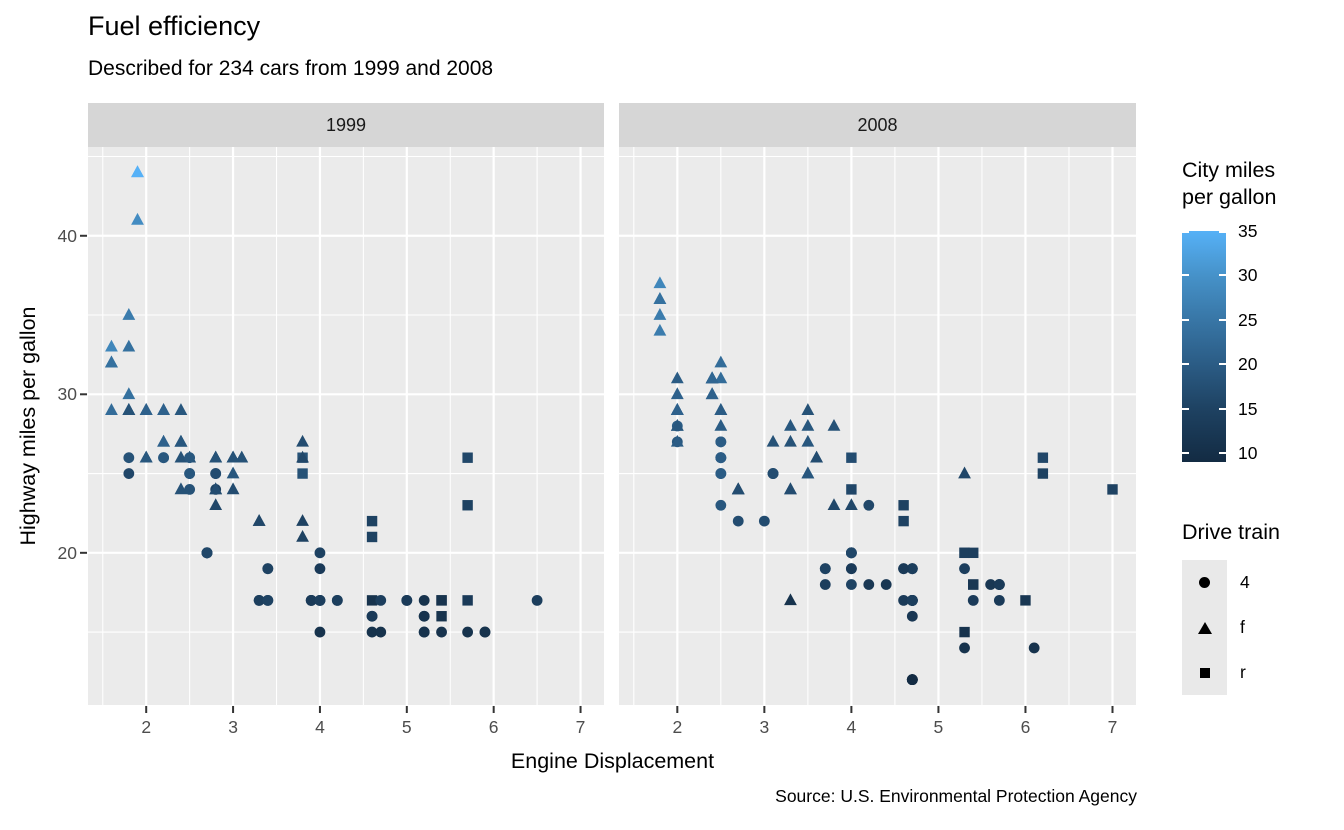 Image resolution: width=1344 pixels, height=830 pixels. What do you see at coordinates (1242, 627) in the screenshot?
I see `shape-legend-label: f` at bounding box center [1242, 627].